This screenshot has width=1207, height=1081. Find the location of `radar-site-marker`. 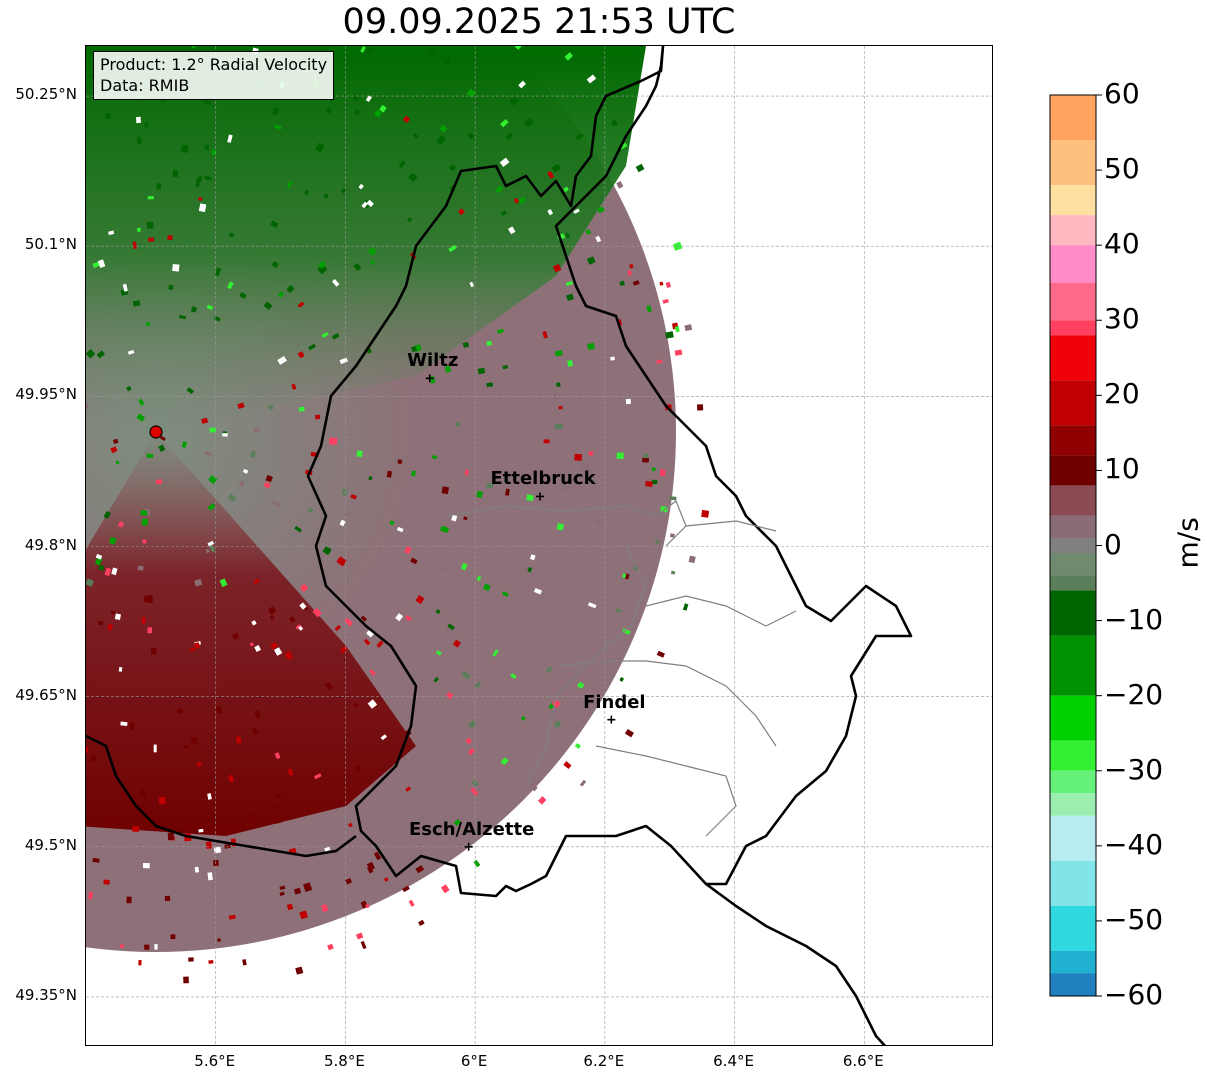

radar-site-marker is located at coordinates (156, 432).